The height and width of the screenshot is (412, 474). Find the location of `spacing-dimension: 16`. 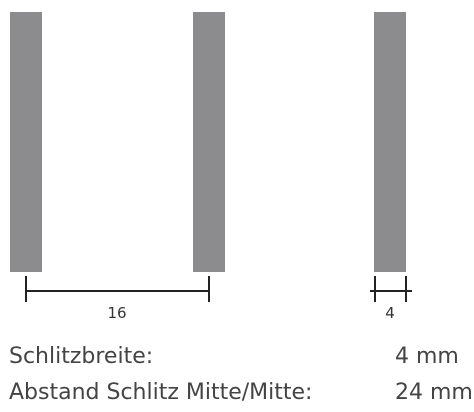

spacing-dimension: 16 is located at coordinates (117, 299).